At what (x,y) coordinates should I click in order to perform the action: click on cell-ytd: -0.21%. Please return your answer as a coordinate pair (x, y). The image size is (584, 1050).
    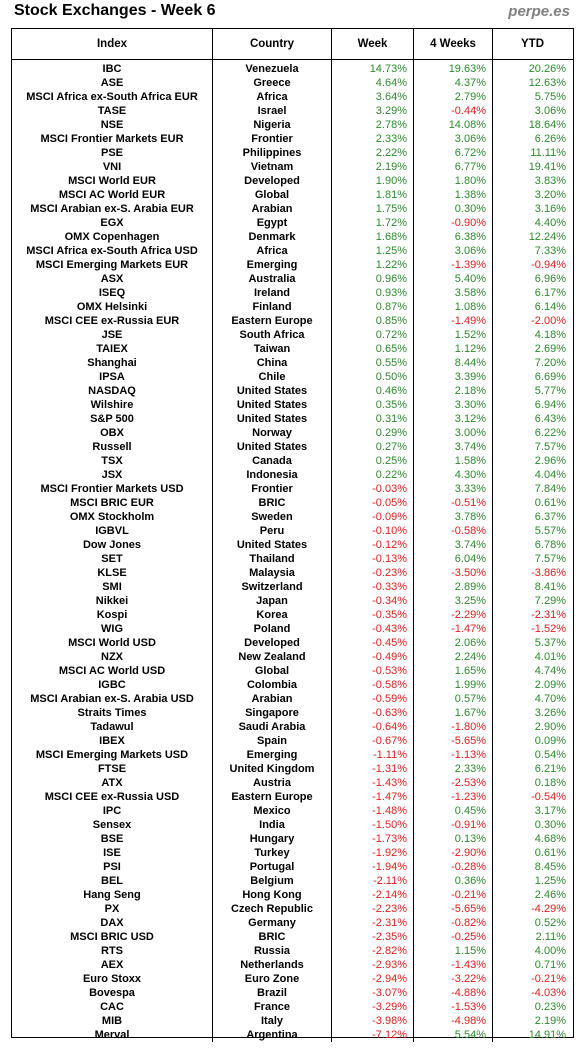
    Looking at the image, I should click on (548, 979).